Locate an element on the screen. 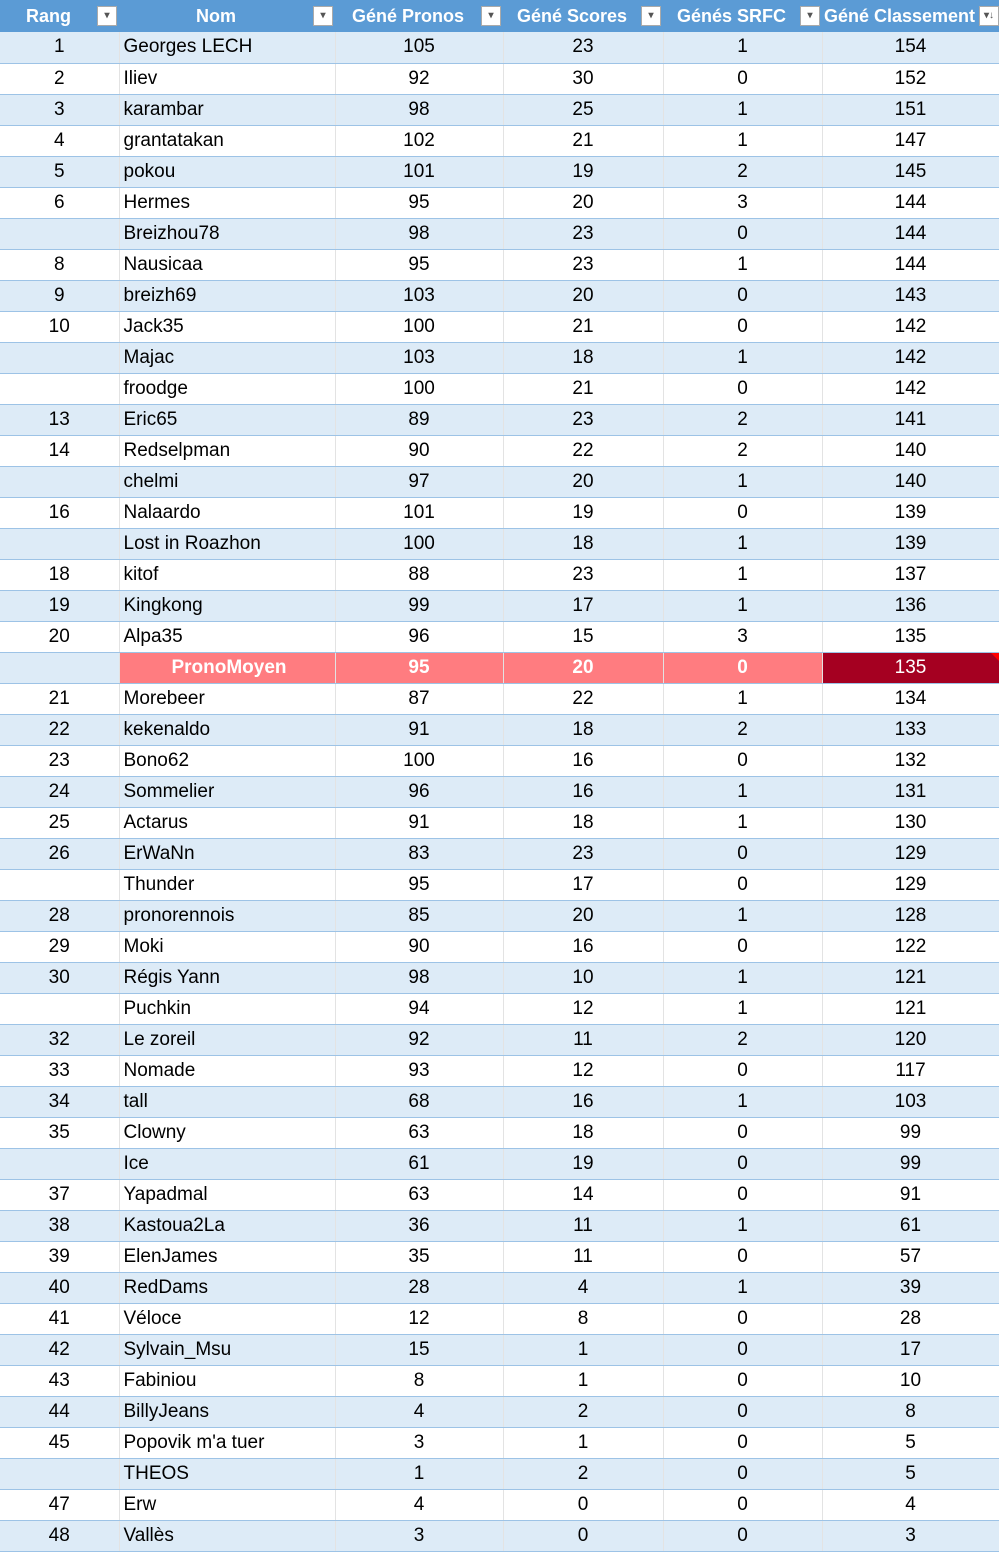 The width and height of the screenshot is (999, 1552). cell-nom: Fabiniou is located at coordinates (227, 1381).